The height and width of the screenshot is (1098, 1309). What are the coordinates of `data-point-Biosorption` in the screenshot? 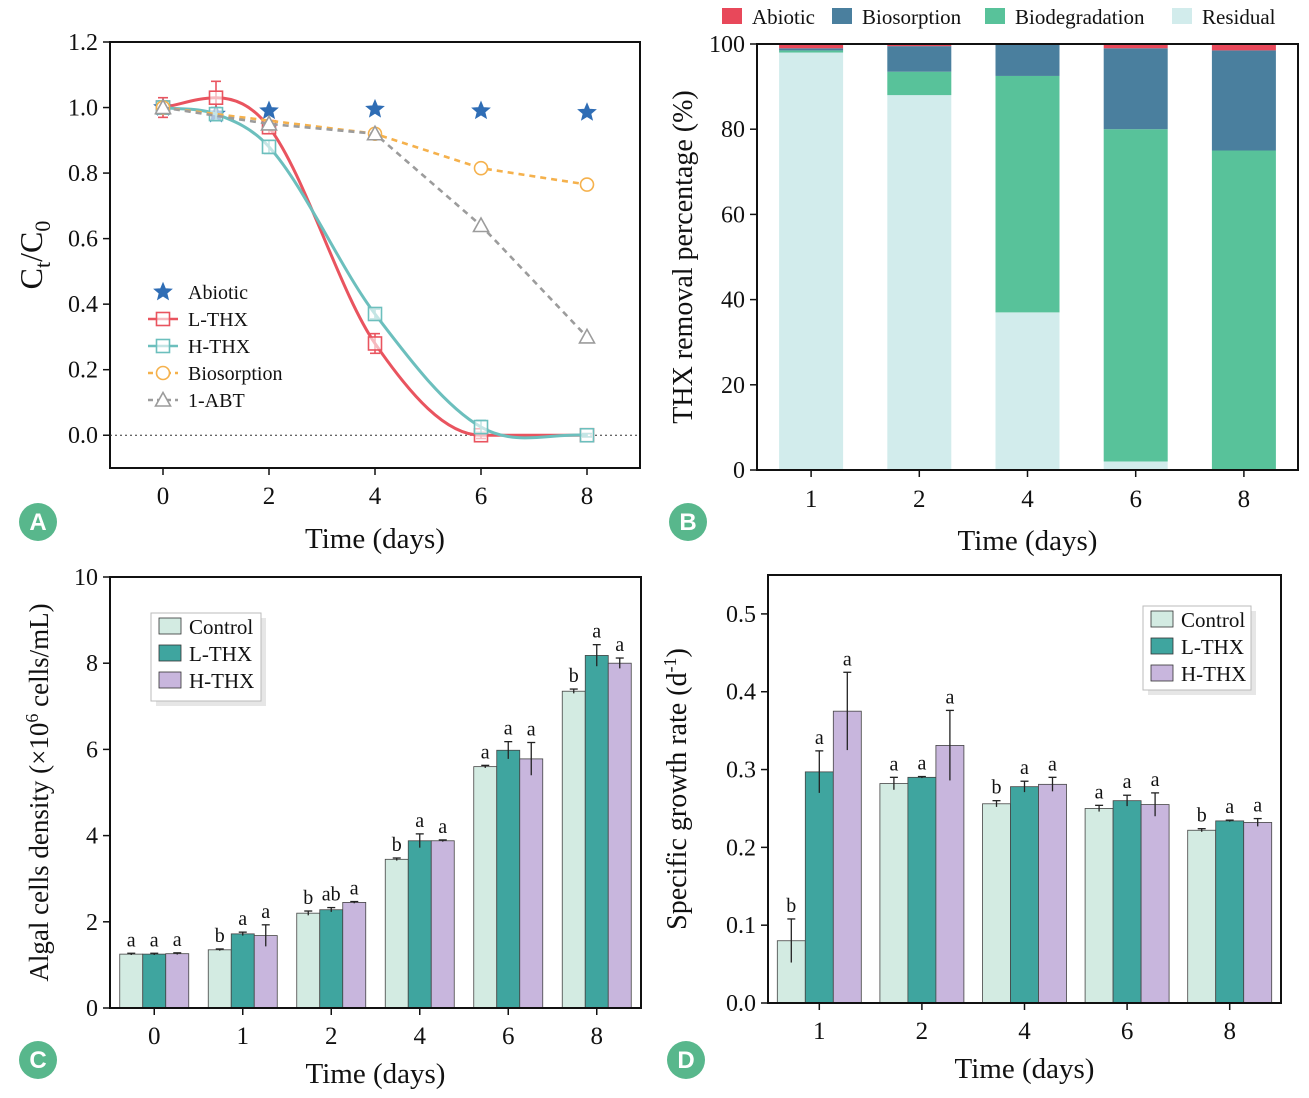 It's located at (587, 184).